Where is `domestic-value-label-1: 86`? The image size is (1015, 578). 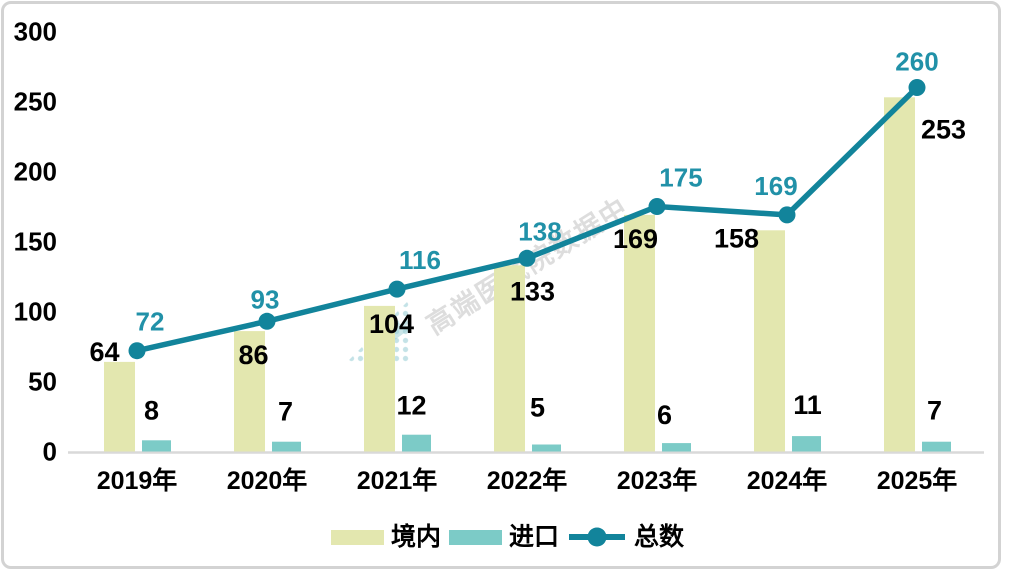 domestic-value-label-1: 86 is located at coordinates (253, 355).